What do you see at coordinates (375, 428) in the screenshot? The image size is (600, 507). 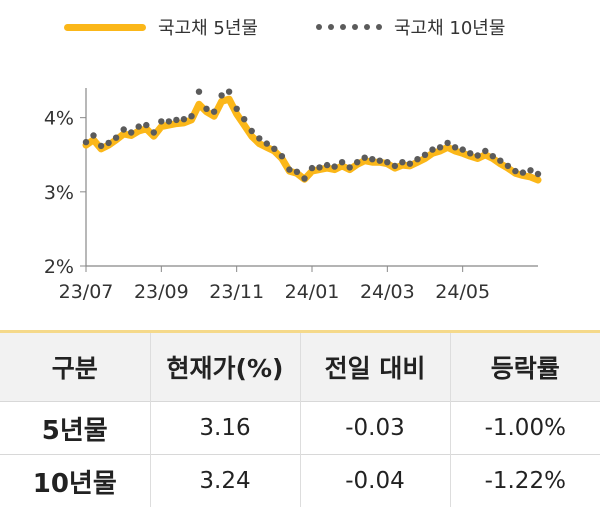 I see `cell-day-change: -0.03` at bounding box center [375, 428].